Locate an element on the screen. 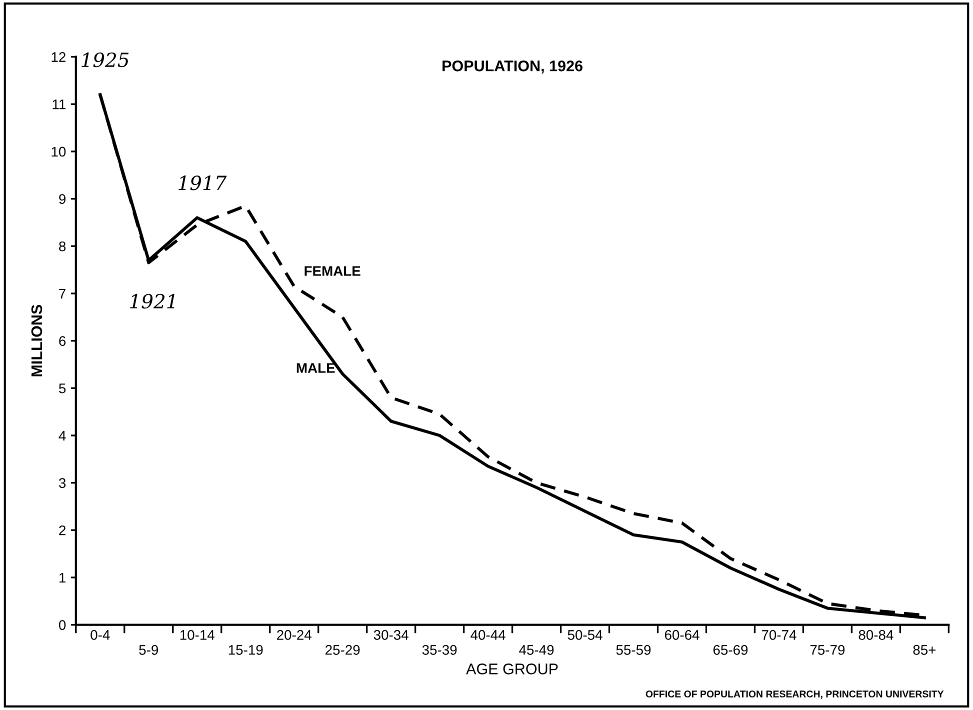  x-tick-label: 40-44 is located at coordinates (488, 635).